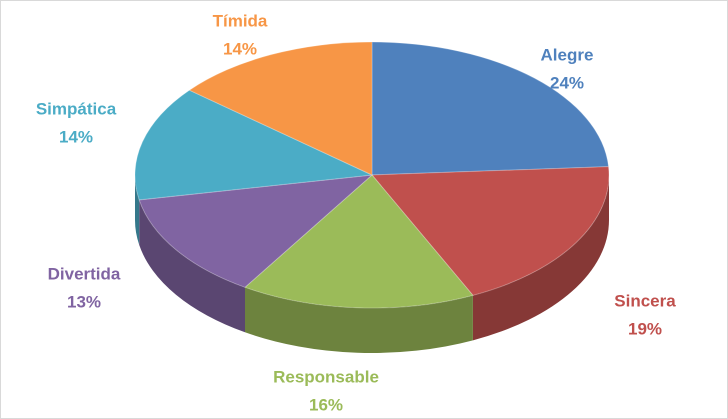 The height and width of the screenshot is (419, 728). I want to click on slice-label: Tímida, so click(240, 20).